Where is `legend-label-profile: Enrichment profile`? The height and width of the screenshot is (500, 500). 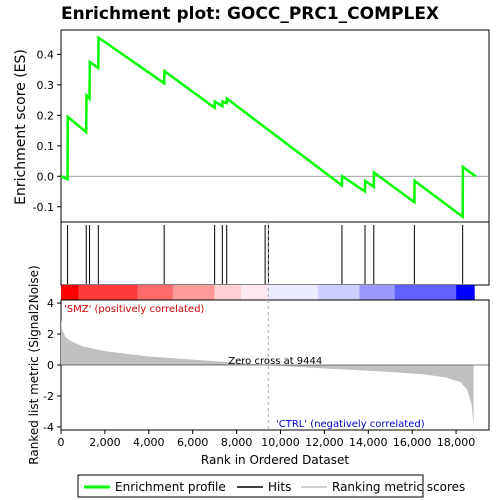 legend-label-profile: Enrichment profile is located at coordinates (170, 487).